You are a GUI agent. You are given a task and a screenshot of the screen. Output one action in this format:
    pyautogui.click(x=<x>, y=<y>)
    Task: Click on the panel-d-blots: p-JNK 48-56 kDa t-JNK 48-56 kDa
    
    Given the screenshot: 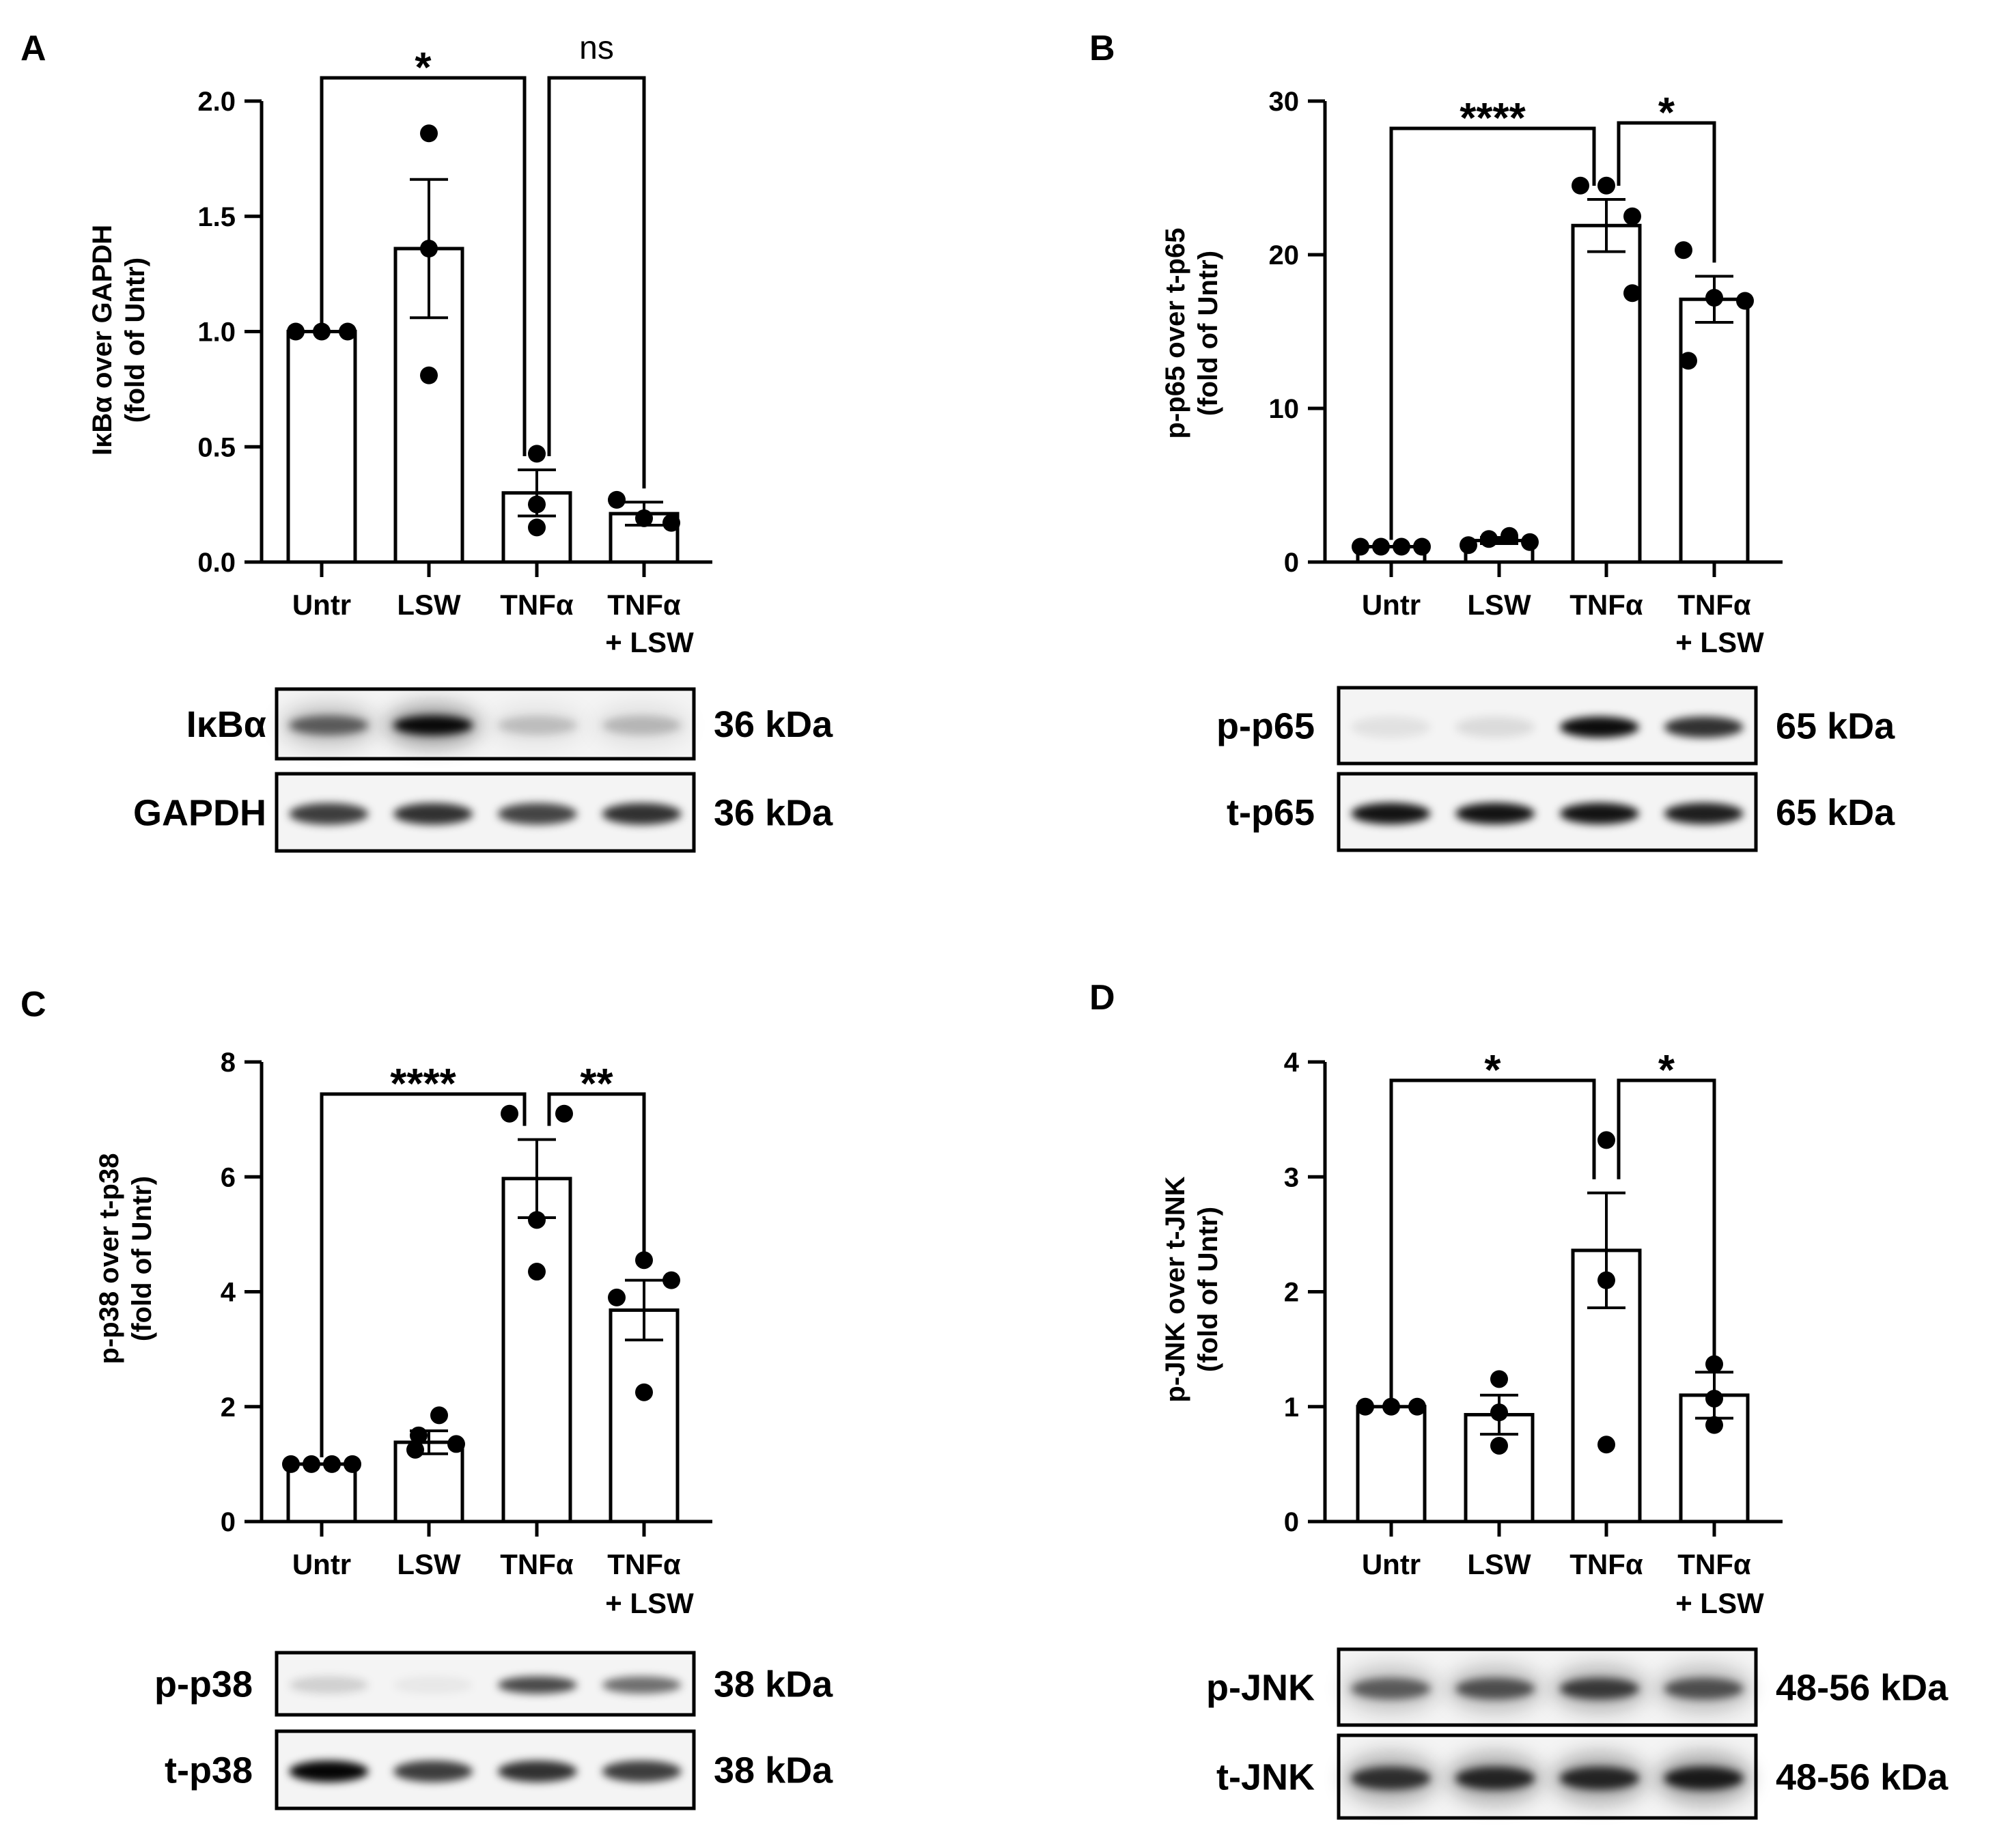 What is the action you would take?
    pyautogui.click(x=1577, y=1733)
    